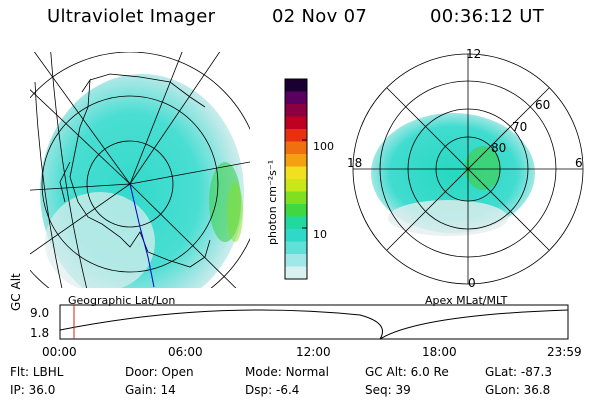  What do you see at coordinates (122, 300) in the screenshot?
I see `geo-panel-label: Geographic Lat/Lon` at bounding box center [122, 300].